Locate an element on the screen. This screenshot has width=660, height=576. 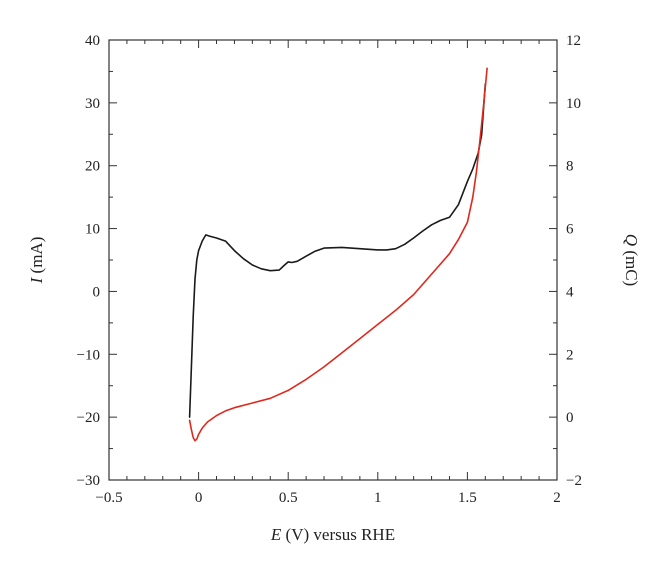
x-tick-label: −0.5 is located at coordinates (108, 498).